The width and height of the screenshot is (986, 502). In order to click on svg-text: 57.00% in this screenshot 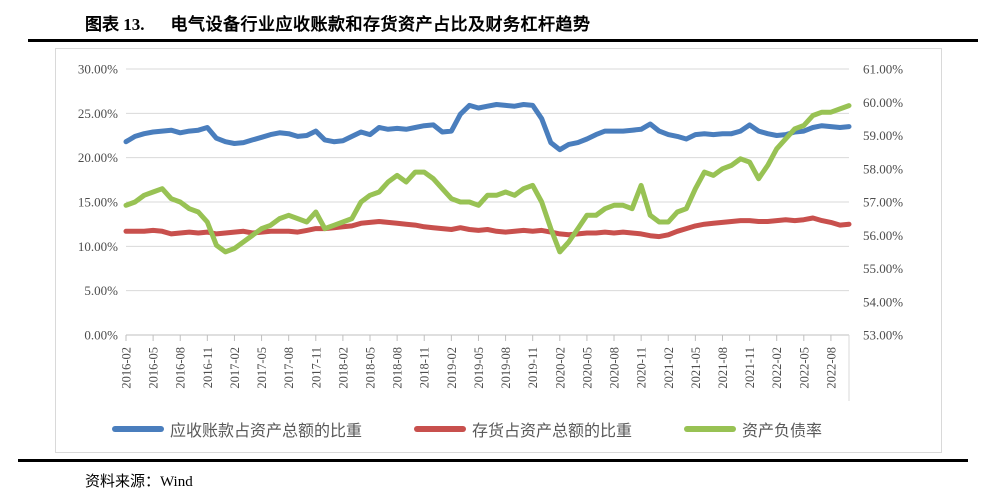, I will do `click(883, 202)`.